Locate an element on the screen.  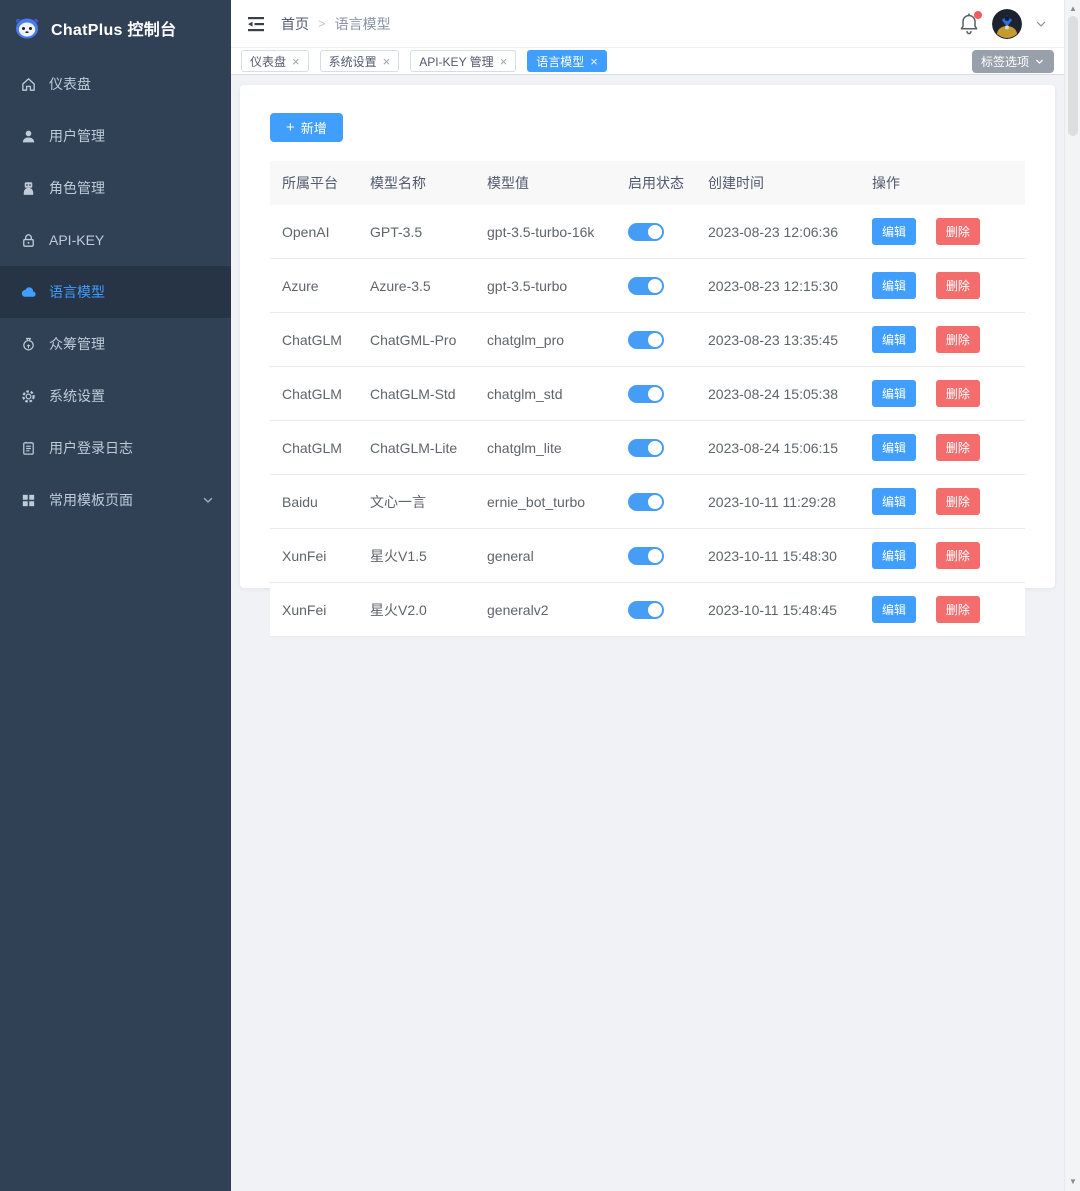
scrollbar-thumb is located at coordinates (1073, 76).